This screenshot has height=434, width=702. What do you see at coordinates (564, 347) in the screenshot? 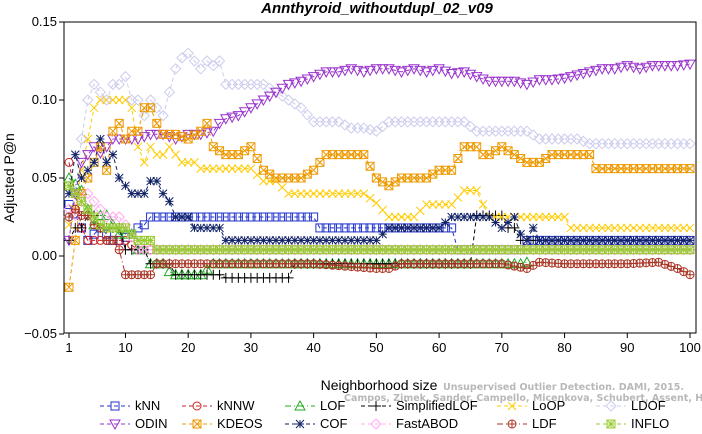
I see `x-tick-label: 80` at bounding box center [564, 347].